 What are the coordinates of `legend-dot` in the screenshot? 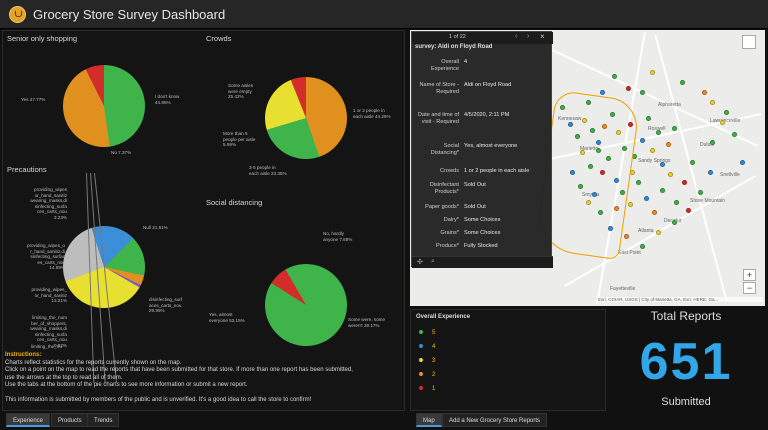 It's located at (421, 346).